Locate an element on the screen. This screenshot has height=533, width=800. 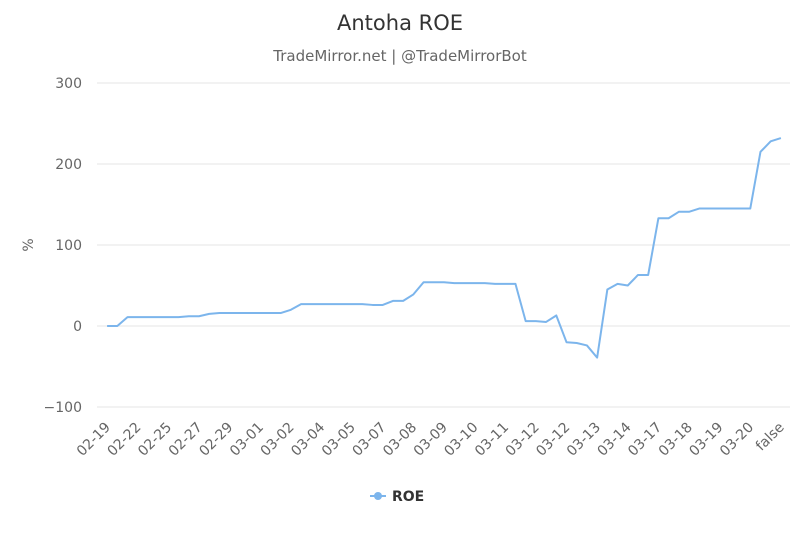
y-tick-label: 100 is located at coordinates (68, 246).